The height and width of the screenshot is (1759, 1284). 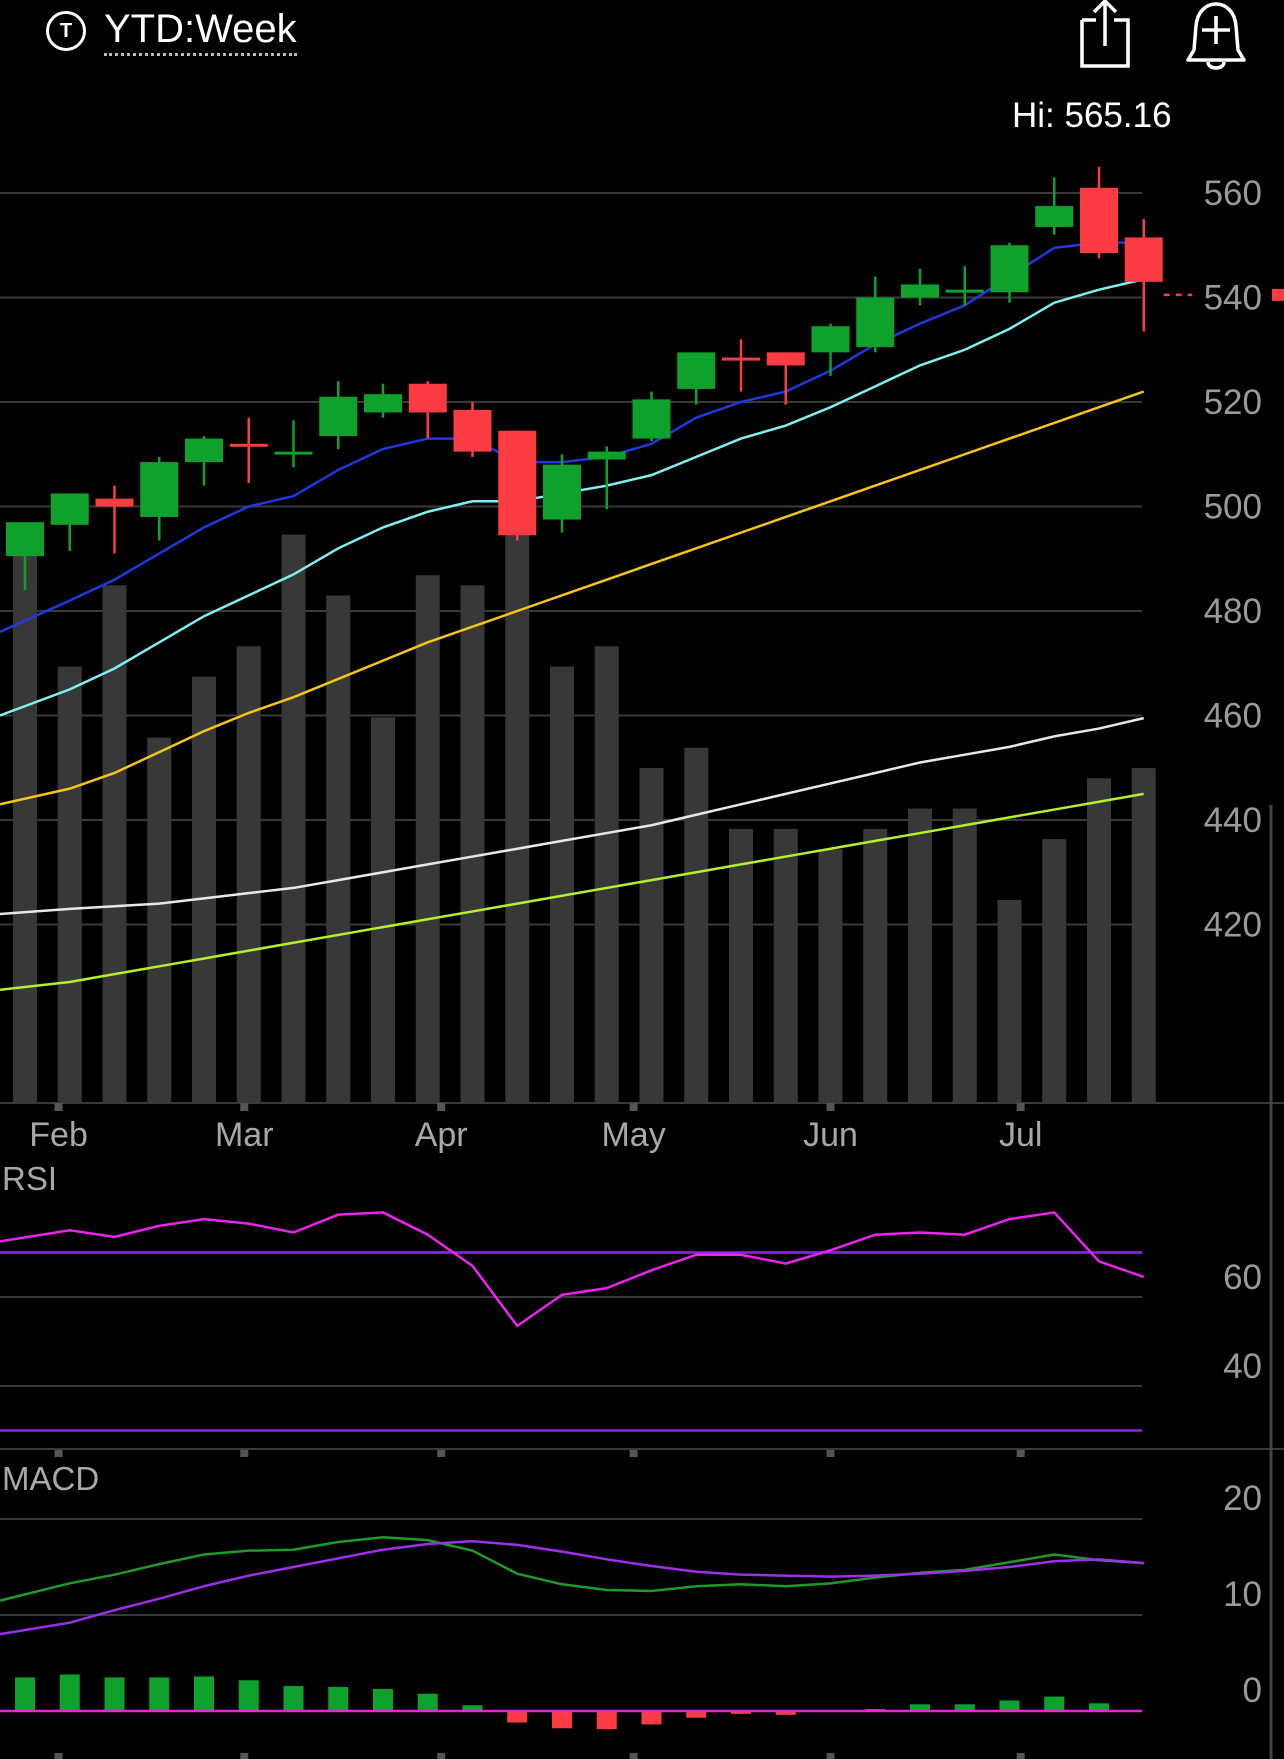 What do you see at coordinates (66, 31) in the screenshot?
I see `ticker-t-icon: T` at bounding box center [66, 31].